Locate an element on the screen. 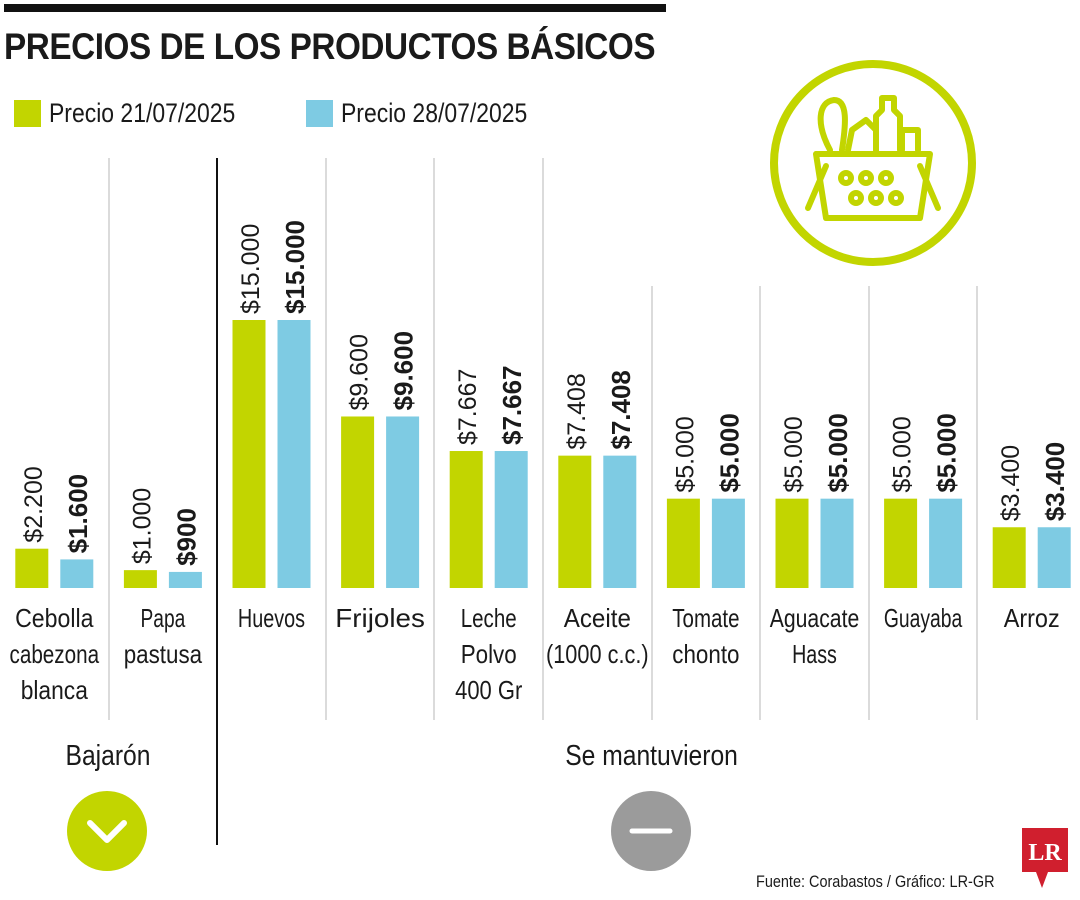 The width and height of the screenshot is (1080, 900). category-label: Aguacate is located at coordinates (815, 618).